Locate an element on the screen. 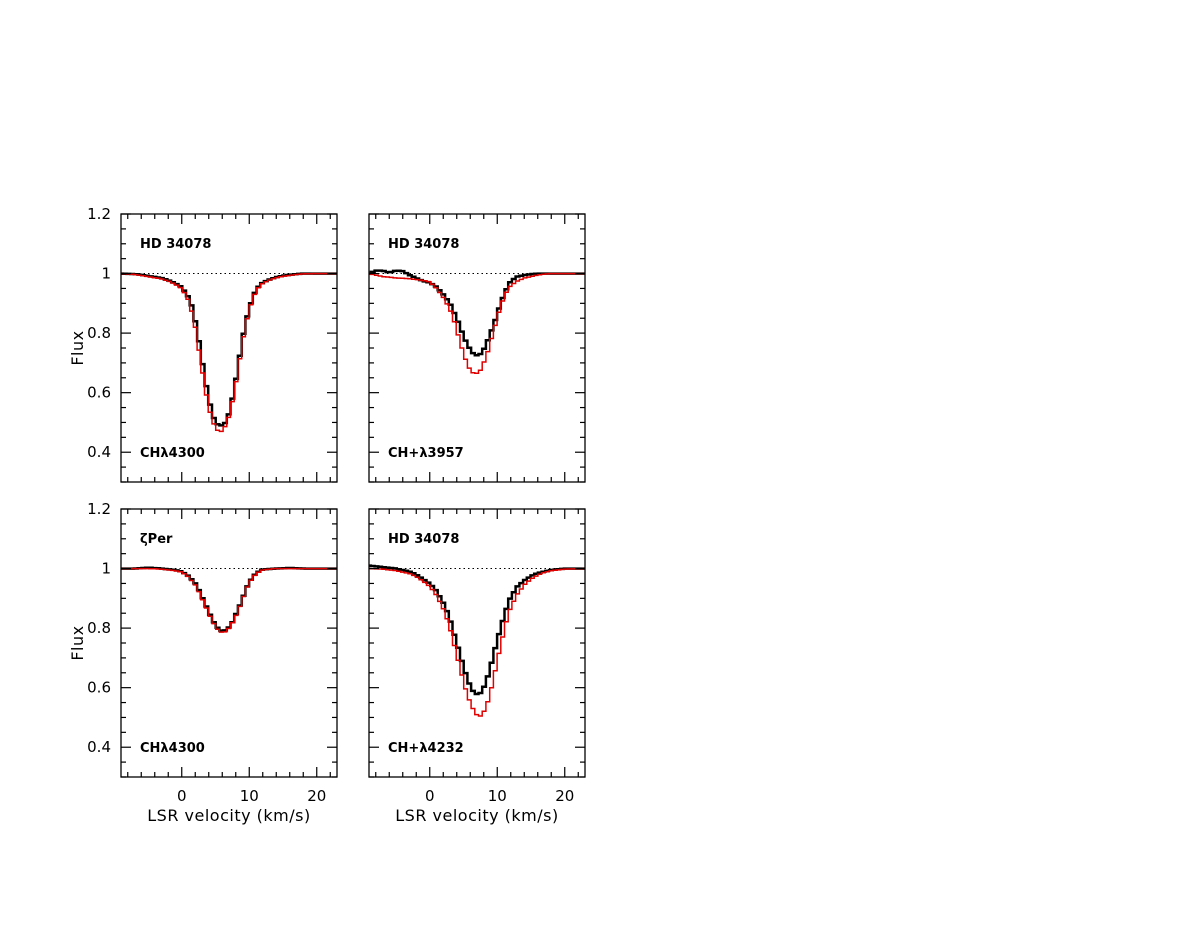 This screenshot has width=1199, height=926. panel-target-label: ζPer is located at coordinates (156, 539).